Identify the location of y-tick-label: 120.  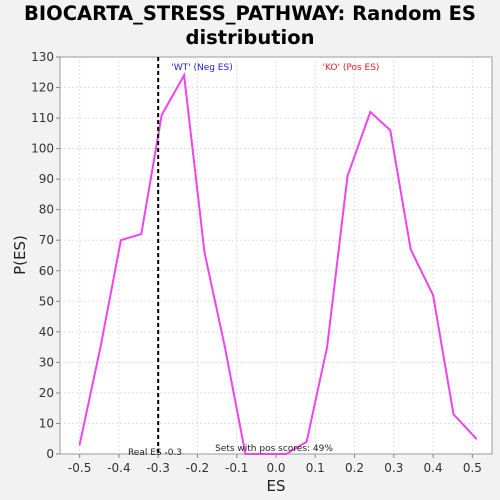
(42, 88).